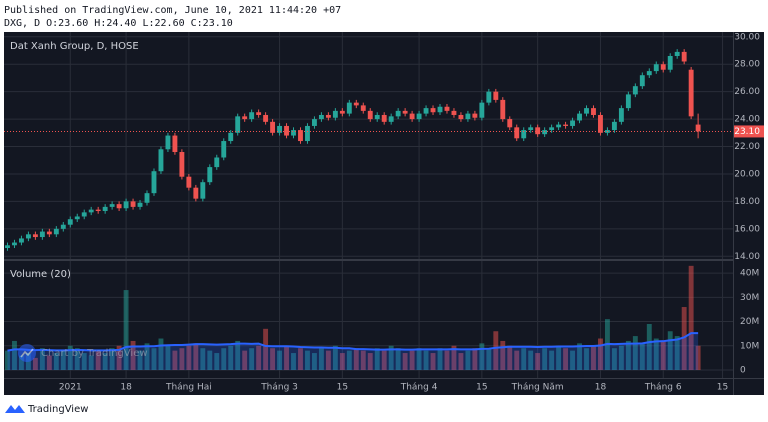  Describe the element at coordinates (747, 37) in the screenshot. I see `y-tick-label: 30.00` at that location.